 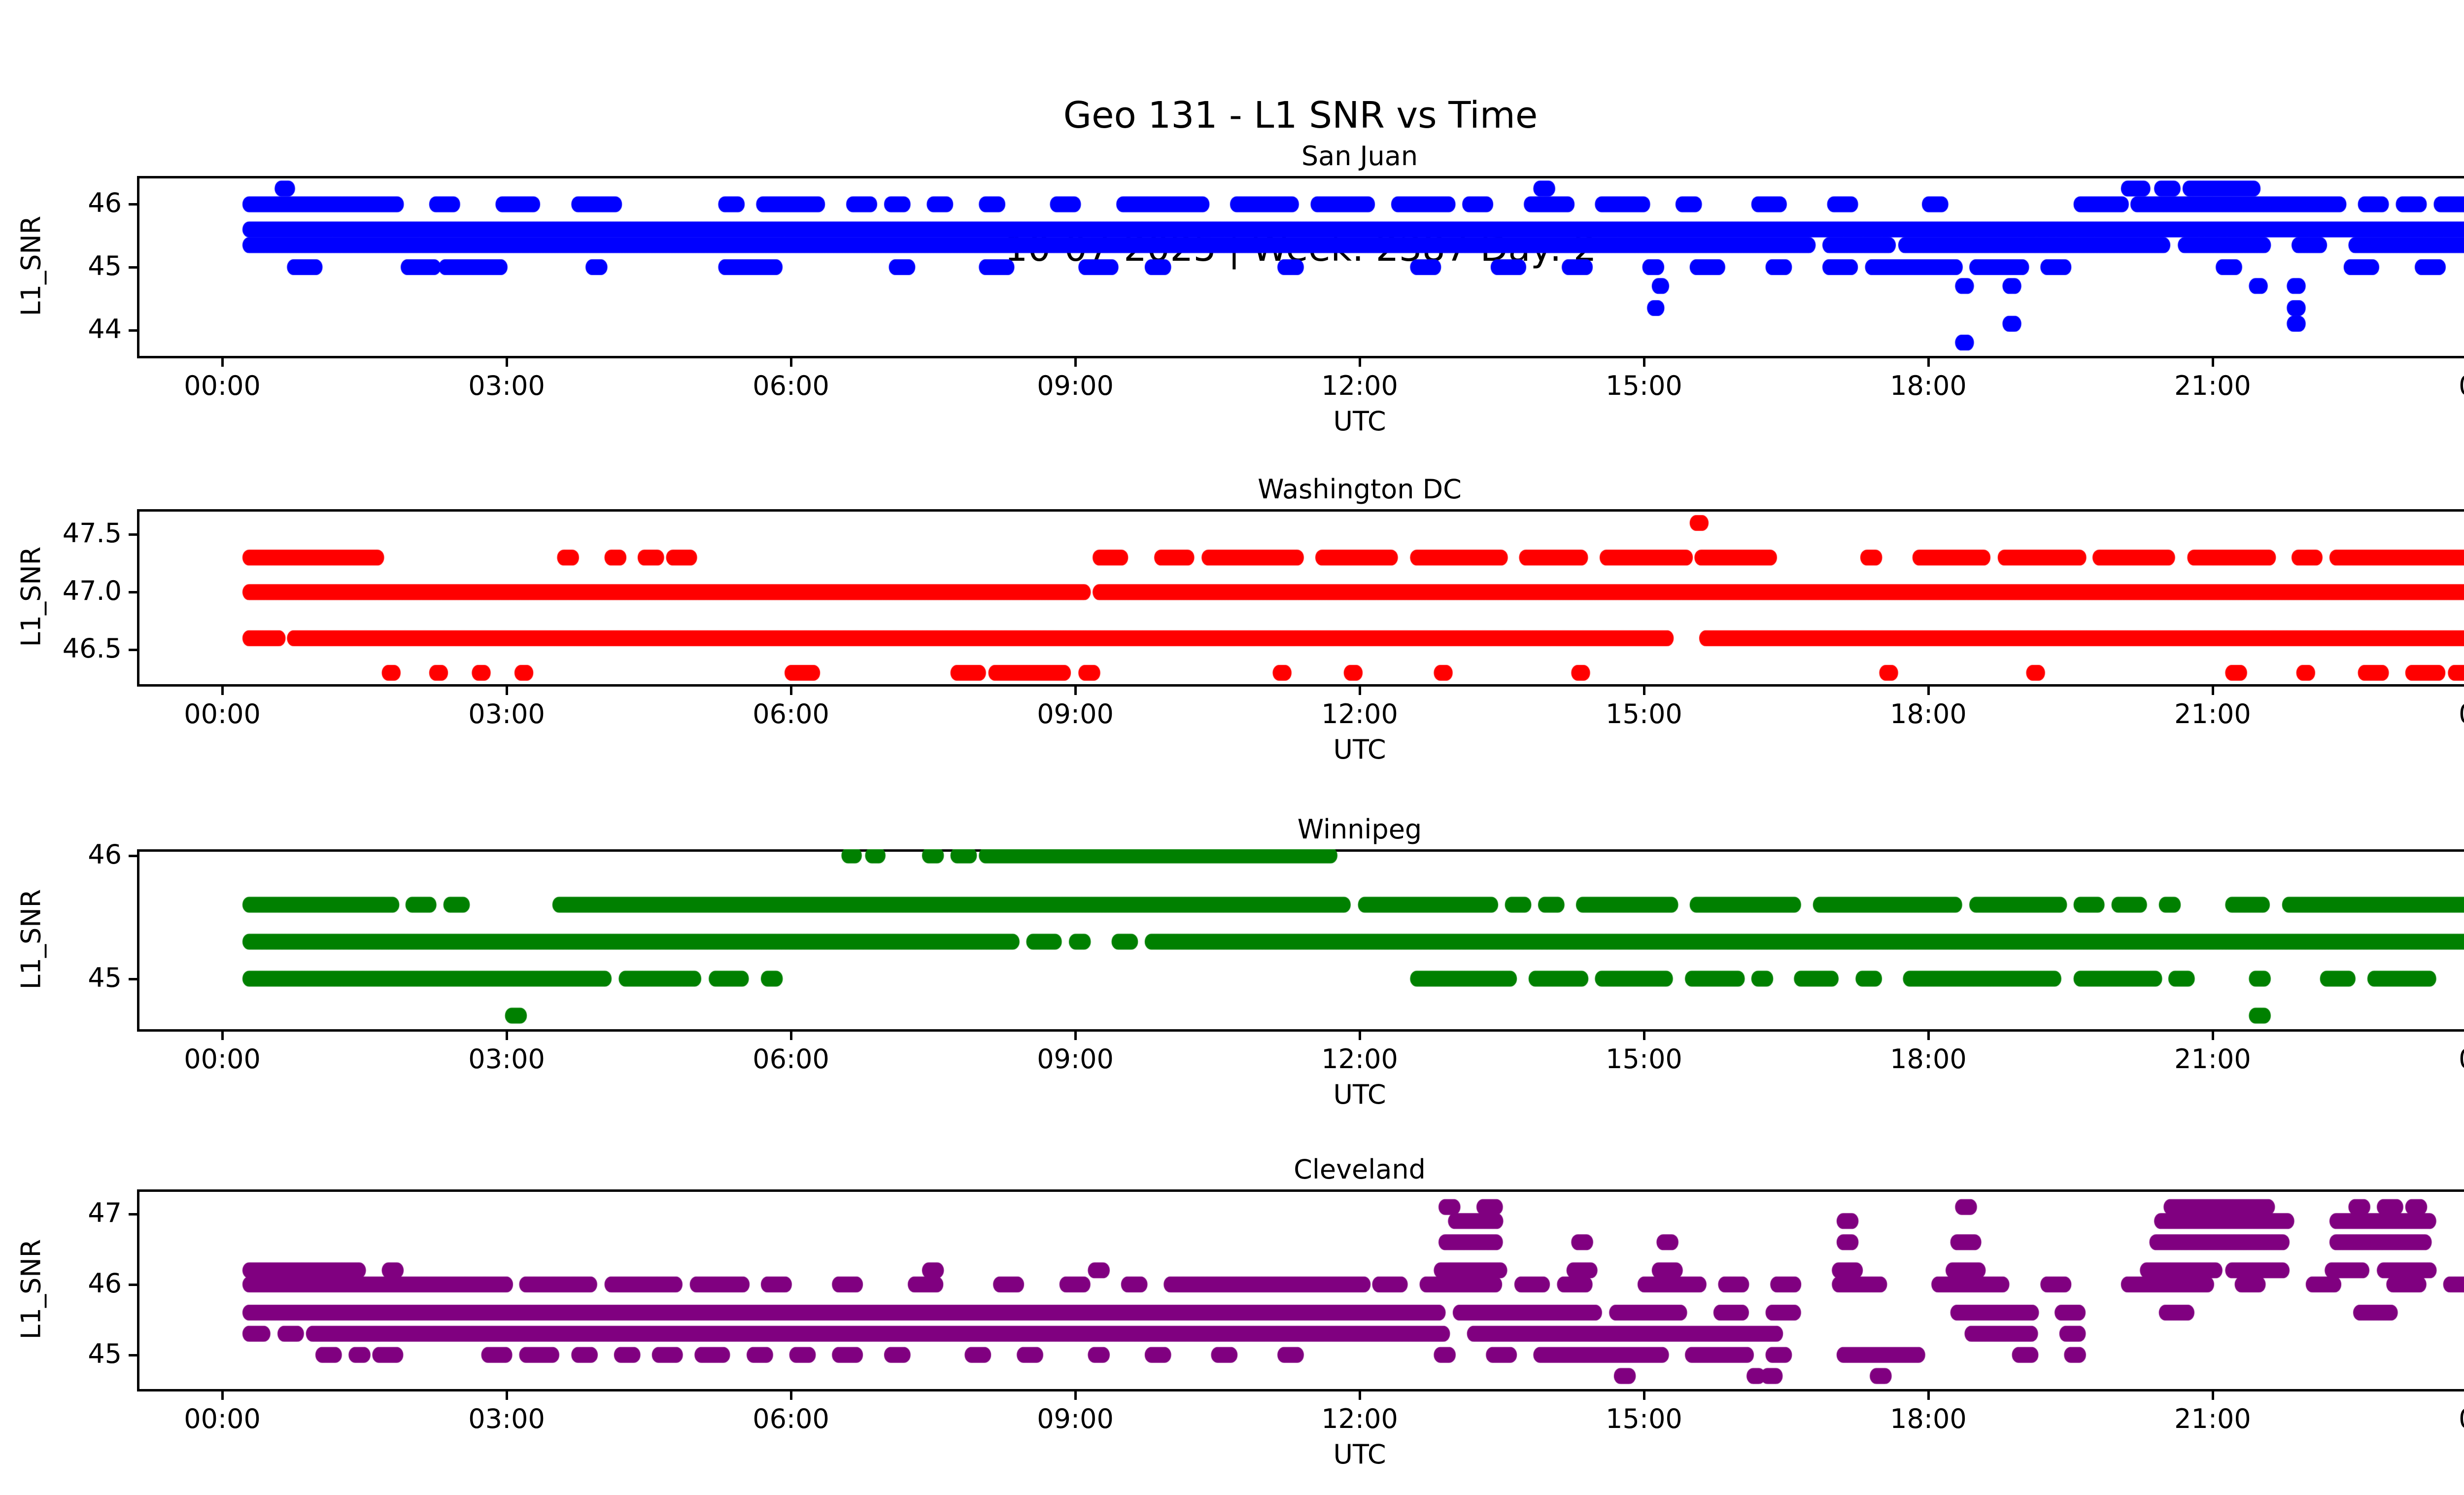 I want to click on y-tick-label: 47.5, so click(x=92, y=533).